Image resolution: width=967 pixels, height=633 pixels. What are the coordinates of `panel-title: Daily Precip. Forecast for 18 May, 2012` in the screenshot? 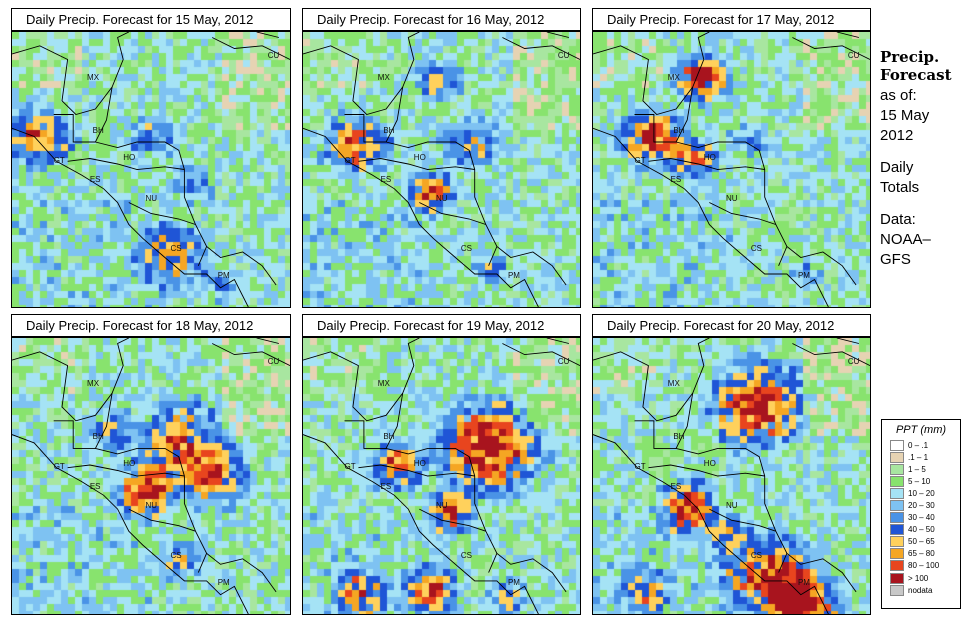 It's located at (151, 325).